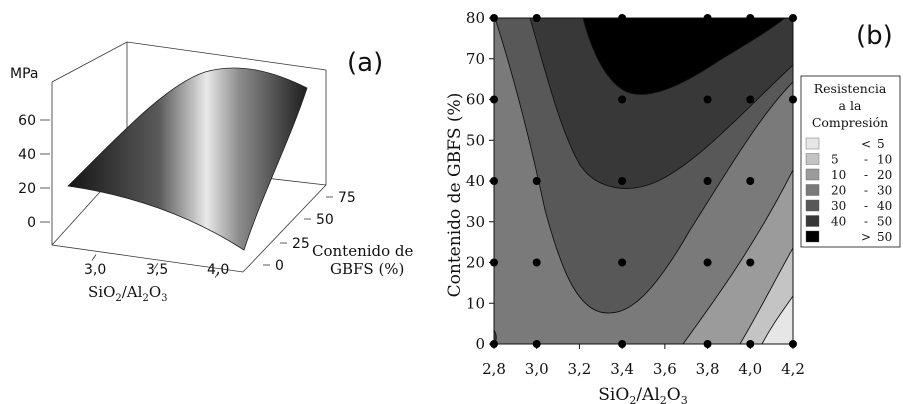  What do you see at coordinates (494, 369) in the screenshot?
I see `x-tick-label: 2,8` at bounding box center [494, 369].